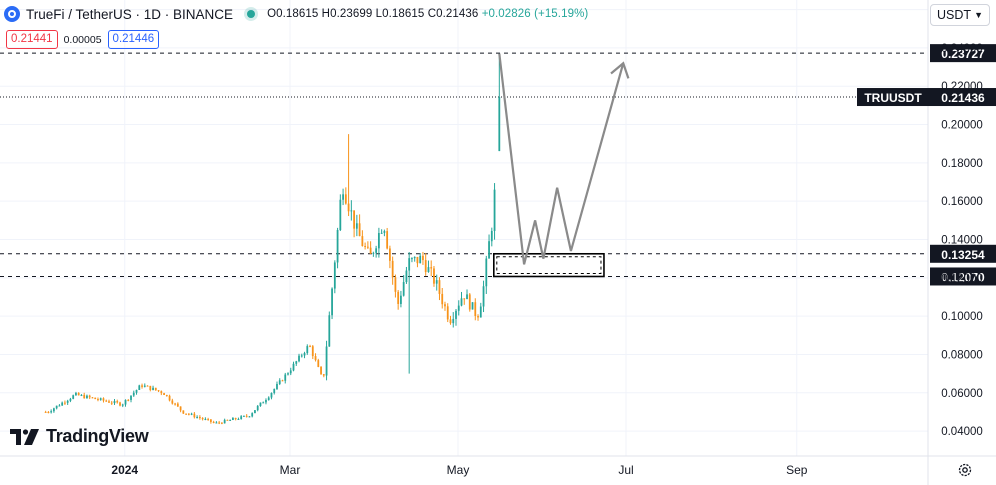  What do you see at coordinates (965, 470) in the screenshot?
I see `gear-icon` at bounding box center [965, 470].